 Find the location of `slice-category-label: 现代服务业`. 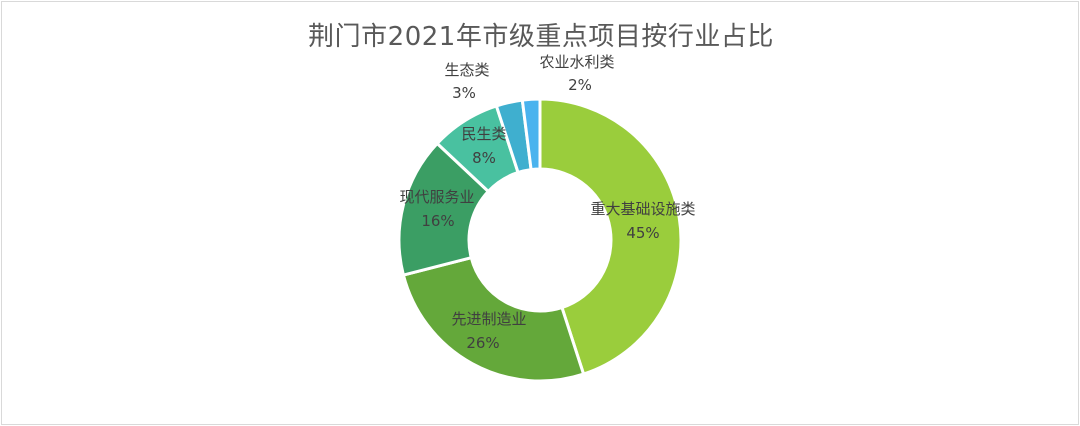

slice-category-label: 现代服务业 is located at coordinates (436, 197).